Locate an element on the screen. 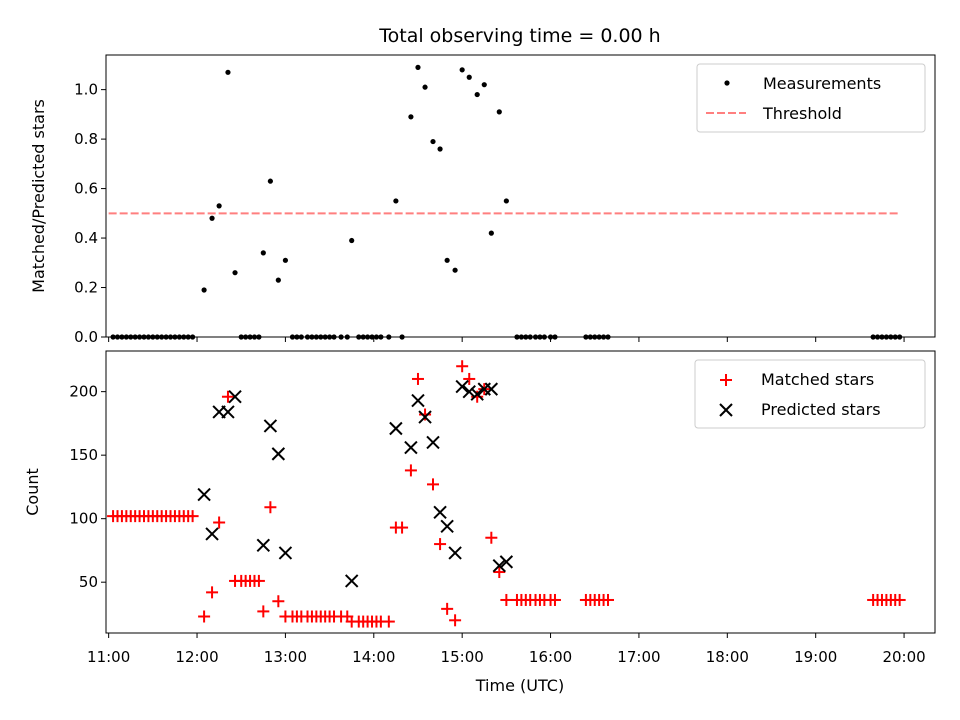 The width and height of the screenshot is (960, 720). y-tick-label: 0.8 is located at coordinates (86, 139).